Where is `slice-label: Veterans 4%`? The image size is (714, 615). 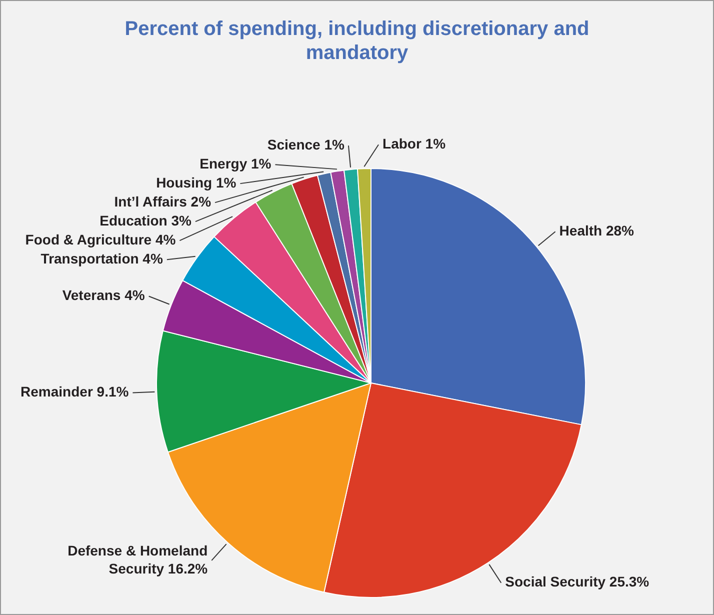
slice-label: Veterans 4% is located at coordinates (104, 295).